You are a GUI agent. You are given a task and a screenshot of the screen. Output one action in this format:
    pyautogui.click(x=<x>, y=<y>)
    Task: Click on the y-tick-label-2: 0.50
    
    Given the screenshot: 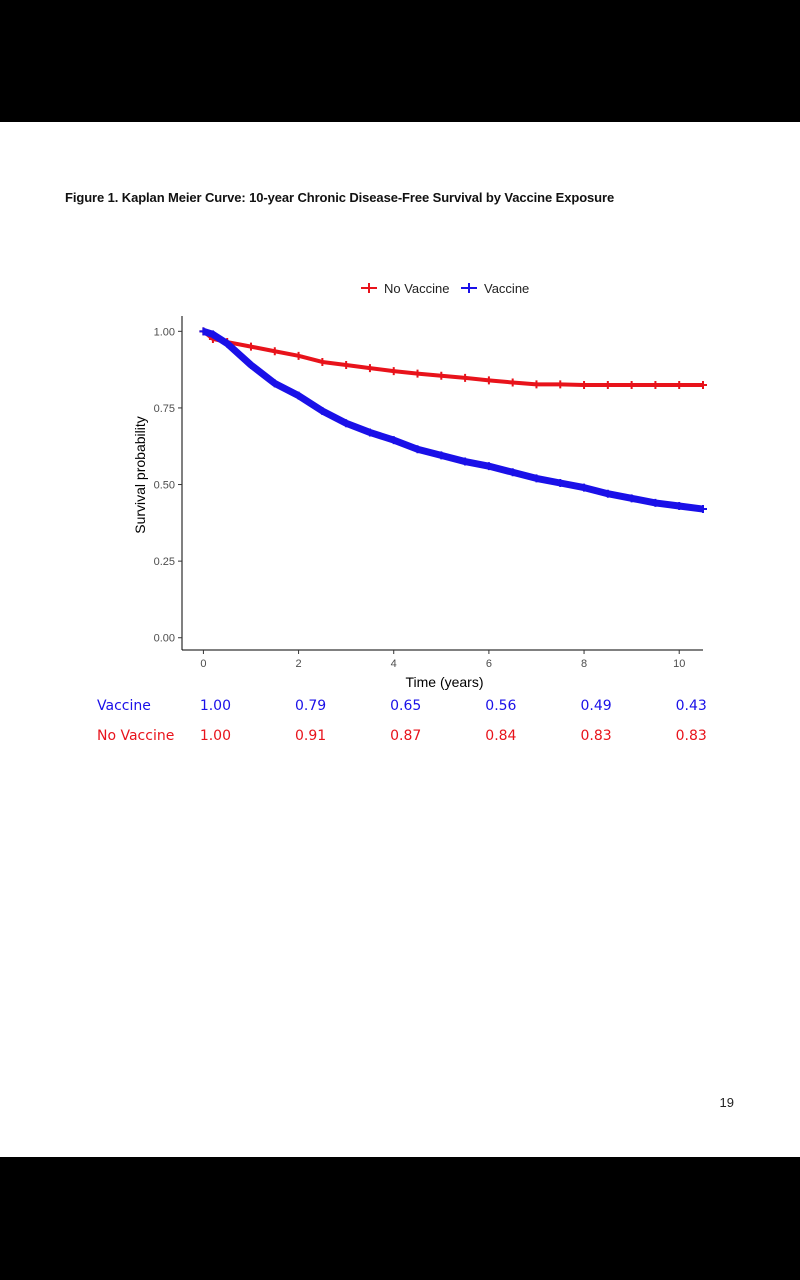 What is the action you would take?
    pyautogui.click(x=164, y=486)
    